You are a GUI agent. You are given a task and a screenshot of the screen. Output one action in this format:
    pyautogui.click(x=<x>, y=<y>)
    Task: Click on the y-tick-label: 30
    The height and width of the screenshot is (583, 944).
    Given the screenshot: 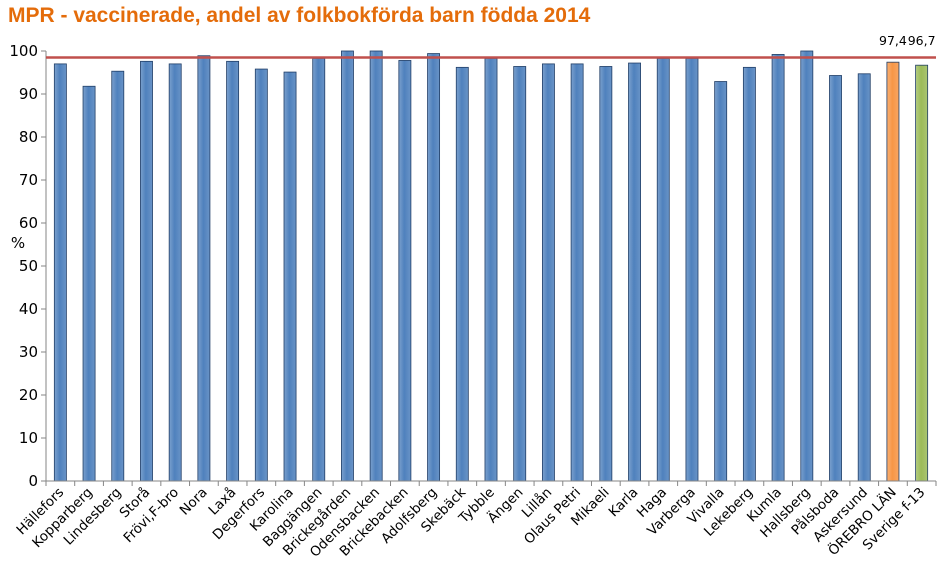 What is the action you would take?
    pyautogui.click(x=28, y=352)
    